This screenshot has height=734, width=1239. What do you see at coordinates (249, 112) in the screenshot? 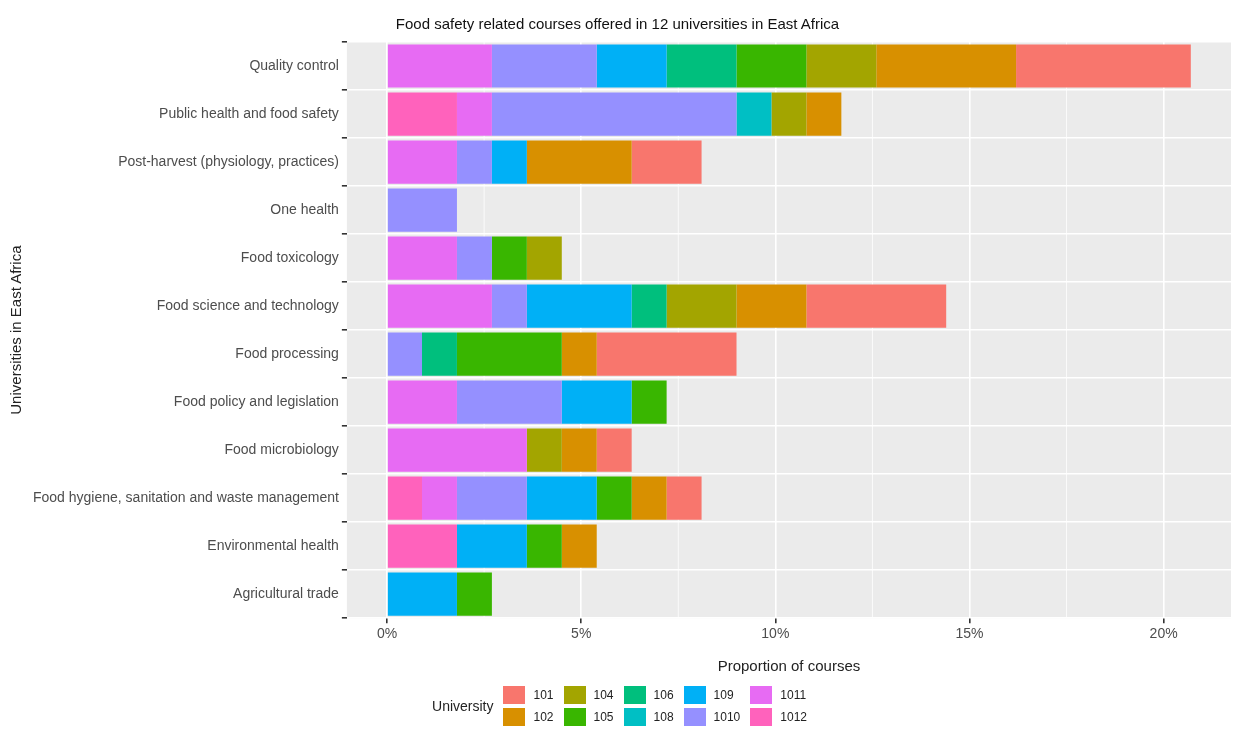
I see `y-tick-label: Public health and food safety` at bounding box center [249, 112].